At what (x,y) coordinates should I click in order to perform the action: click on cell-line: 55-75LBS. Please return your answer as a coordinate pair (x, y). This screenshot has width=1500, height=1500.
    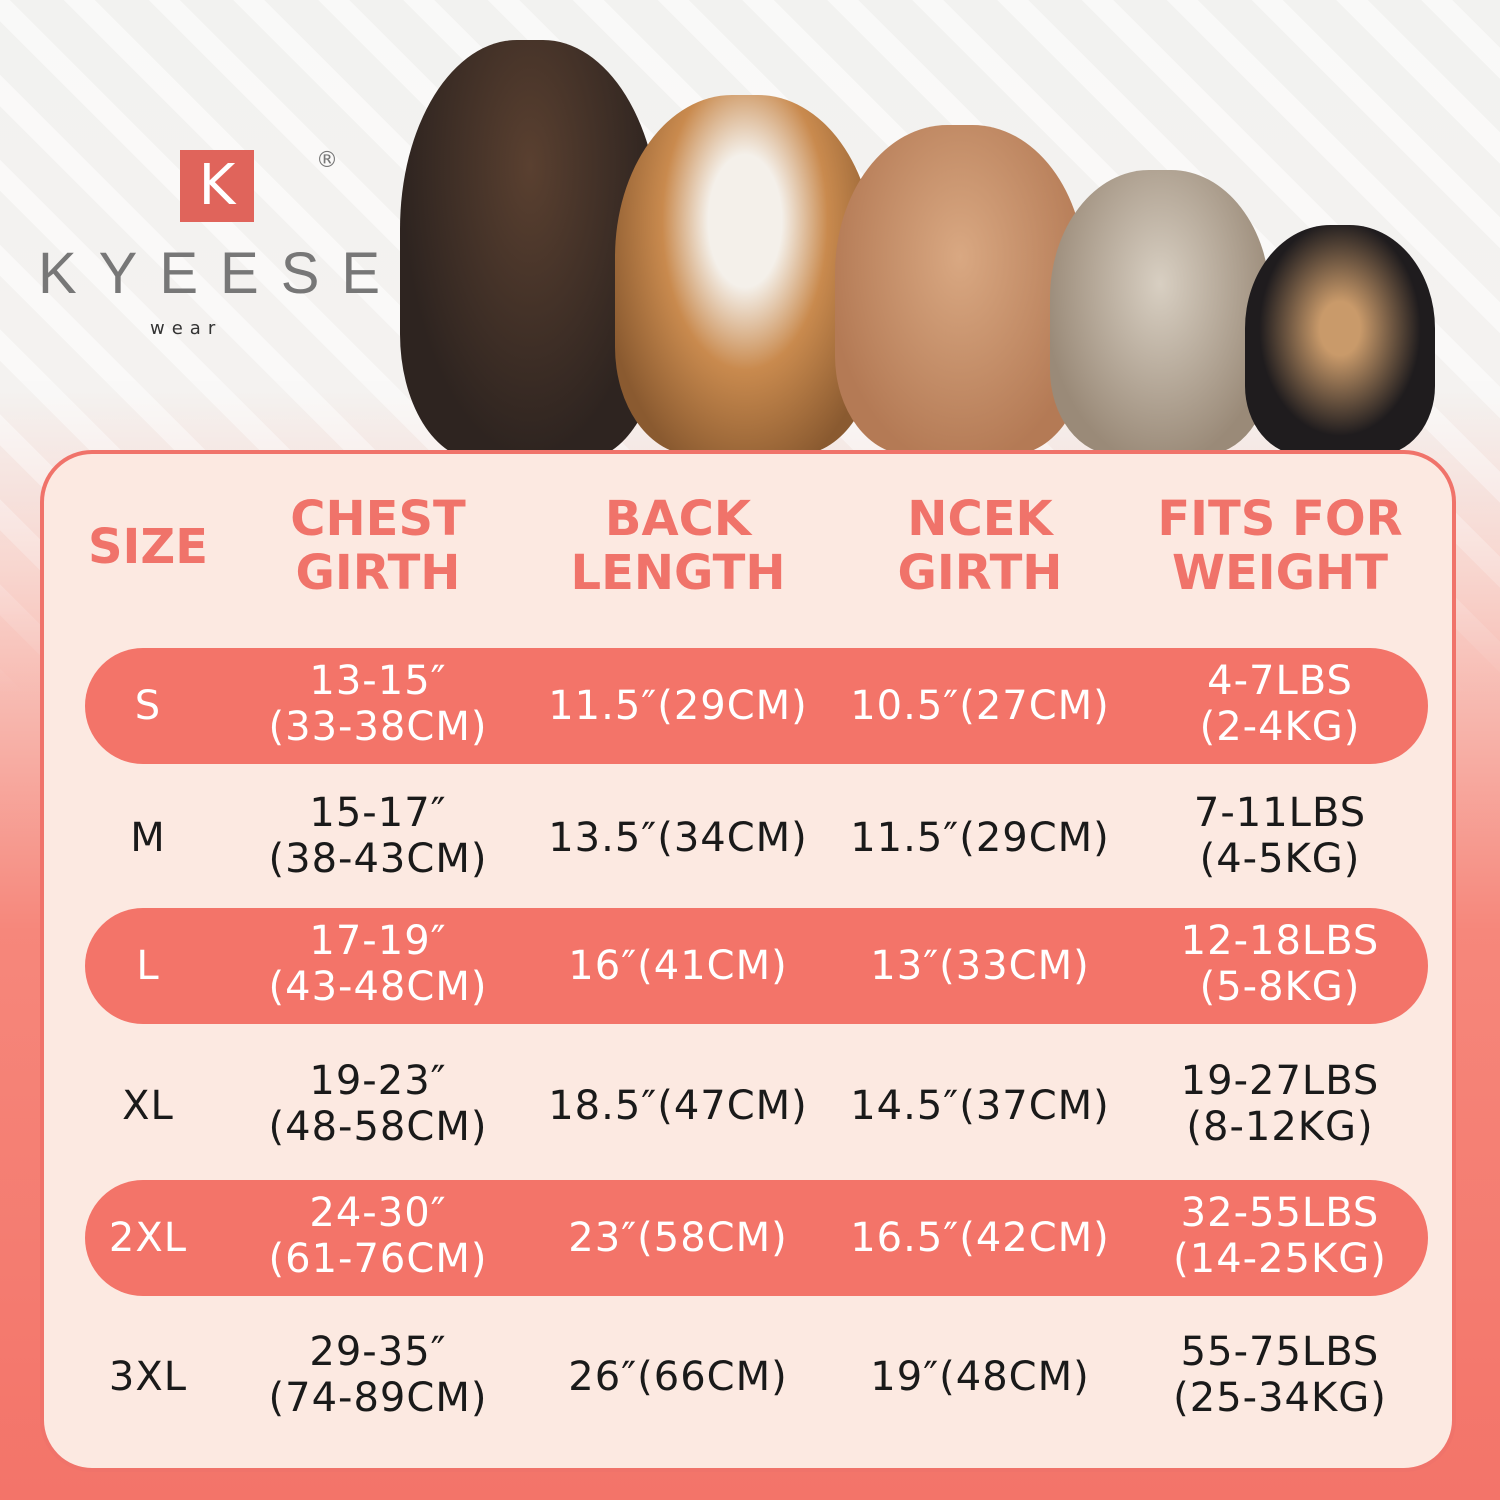
    Looking at the image, I should click on (1280, 1352).